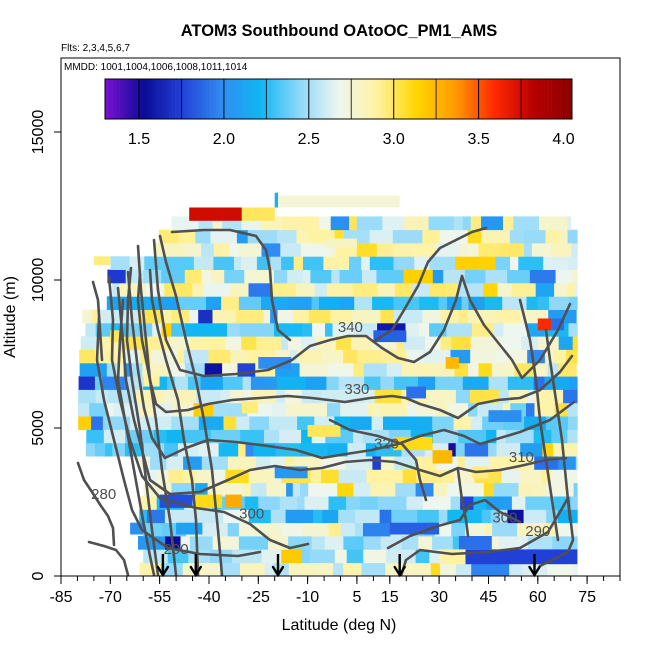  I want to click on dates-subtitle: MMDD: 1001,1004,1006,1008,1011,1014, so click(156, 67).